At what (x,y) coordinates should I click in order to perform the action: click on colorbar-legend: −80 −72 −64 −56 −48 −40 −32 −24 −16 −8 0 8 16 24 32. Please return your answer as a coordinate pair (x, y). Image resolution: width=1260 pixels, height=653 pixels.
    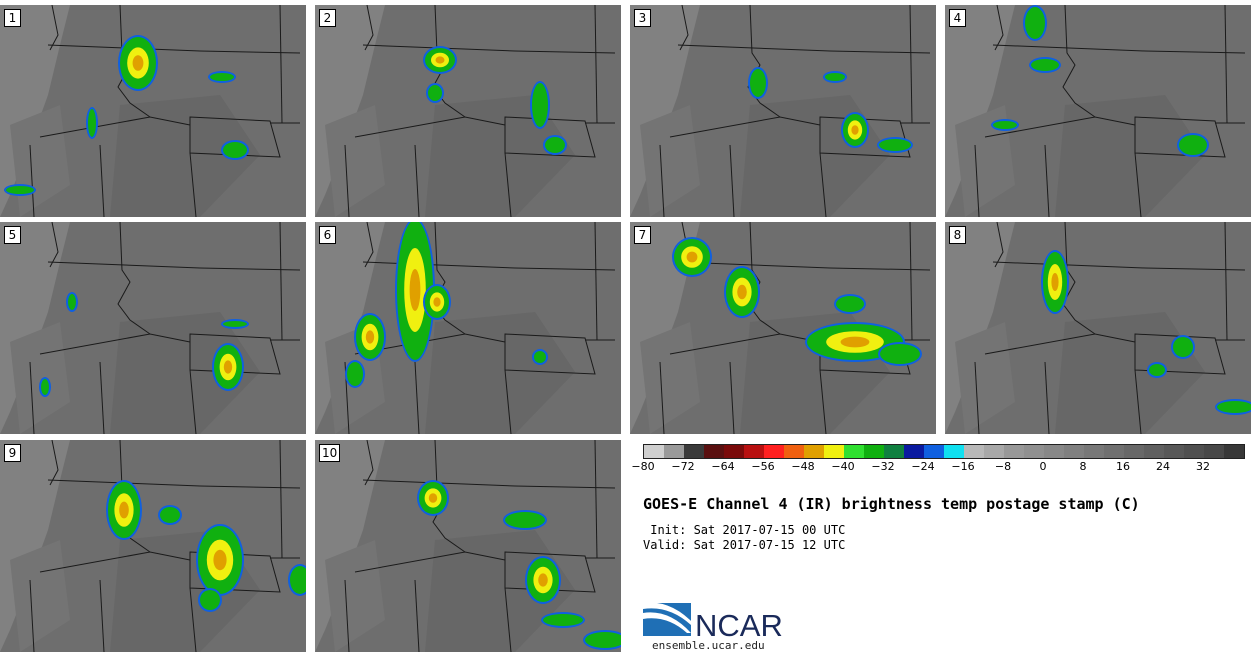
    Looking at the image, I should click on (939, 459).